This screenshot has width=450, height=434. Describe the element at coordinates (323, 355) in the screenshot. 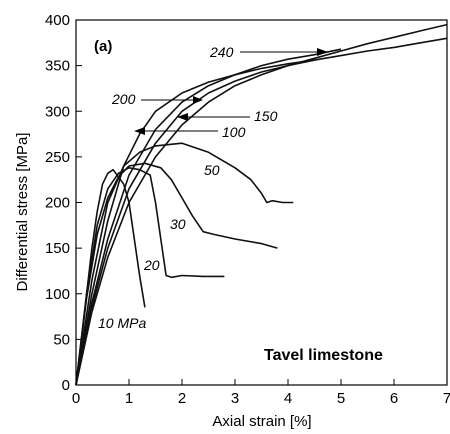

I see `material-annotation: Tavel limestone` at that location.